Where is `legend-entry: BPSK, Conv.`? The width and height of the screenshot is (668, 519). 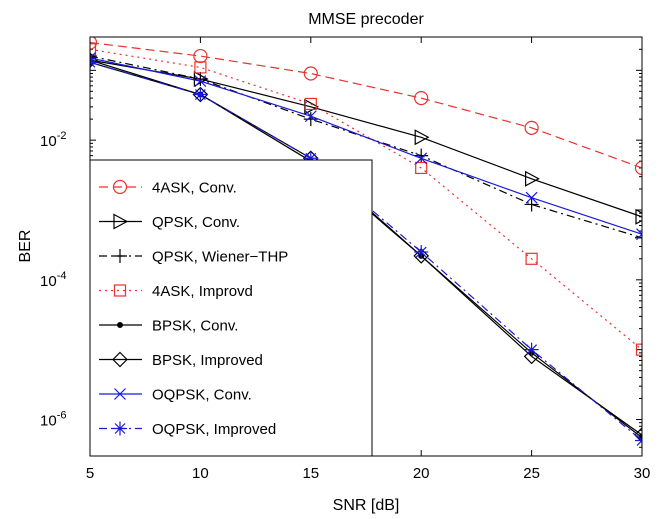 legend-entry: BPSK, Conv. is located at coordinates (168, 326).